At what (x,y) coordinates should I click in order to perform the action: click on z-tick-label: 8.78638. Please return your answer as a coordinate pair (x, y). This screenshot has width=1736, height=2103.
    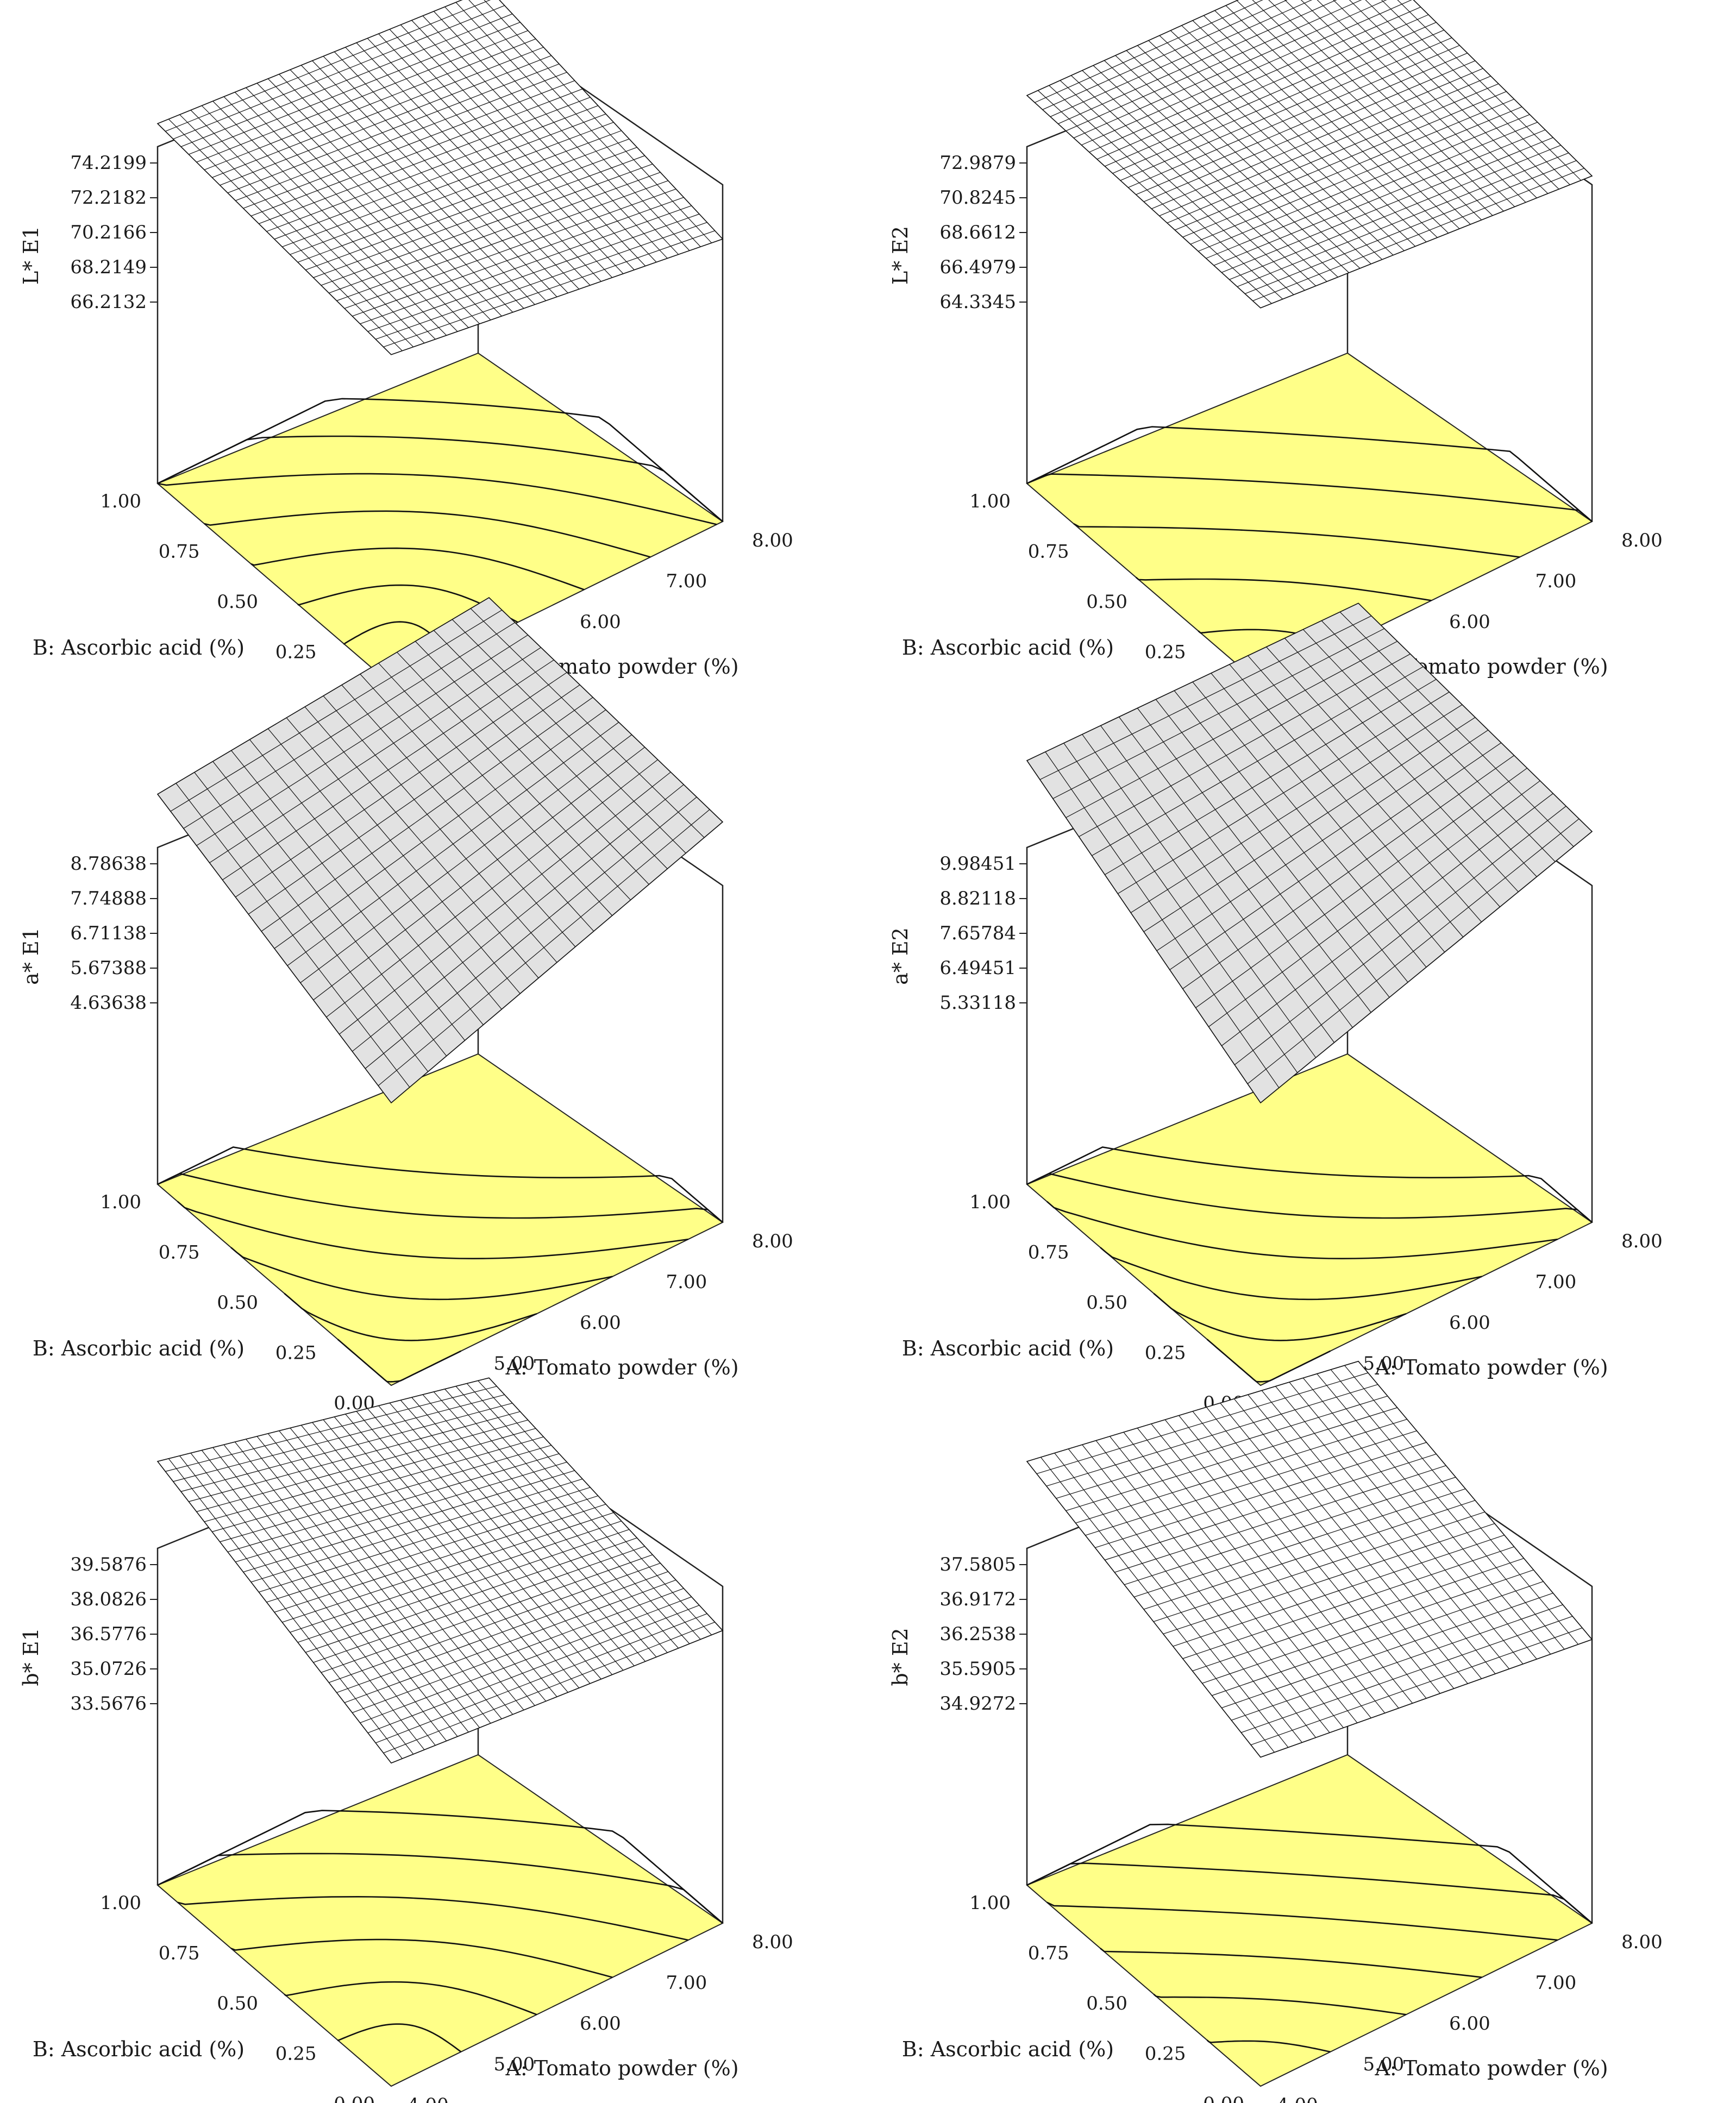
    Looking at the image, I should click on (108, 864).